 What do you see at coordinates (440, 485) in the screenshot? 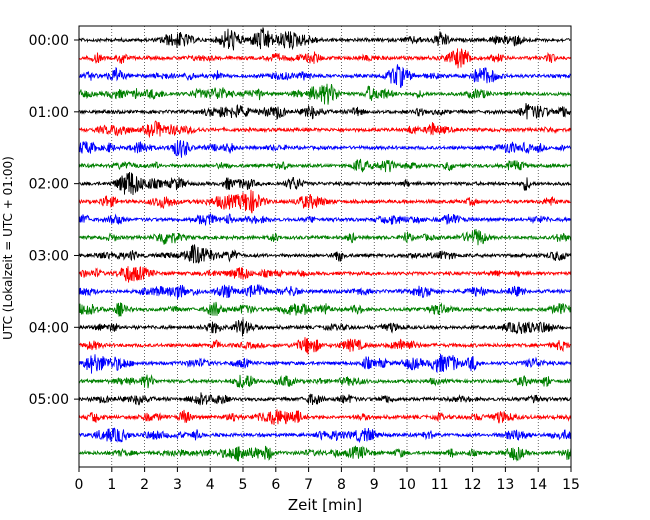
I see `x-tick-label: 11` at bounding box center [440, 485].